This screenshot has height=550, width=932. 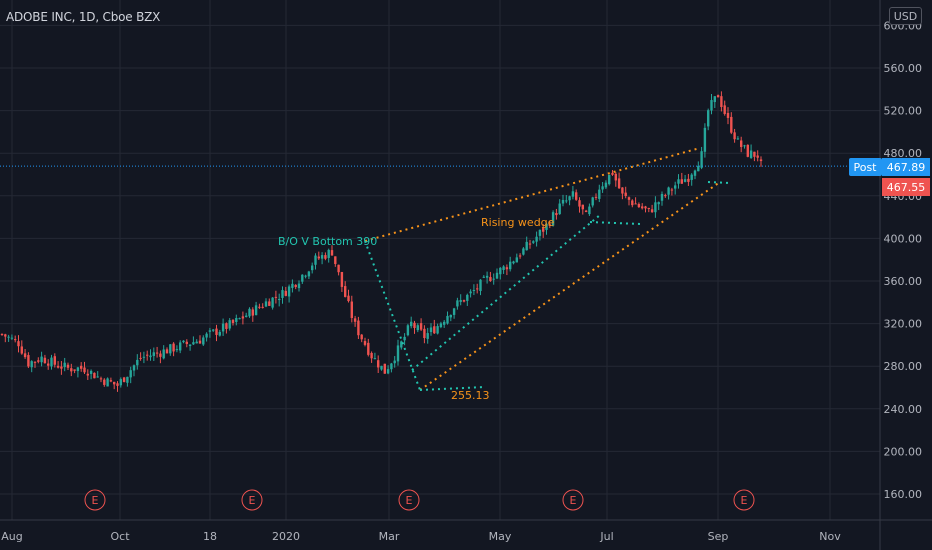 What do you see at coordinates (286, 536) in the screenshot?
I see `time-axis-label: 2020` at bounding box center [286, 536].